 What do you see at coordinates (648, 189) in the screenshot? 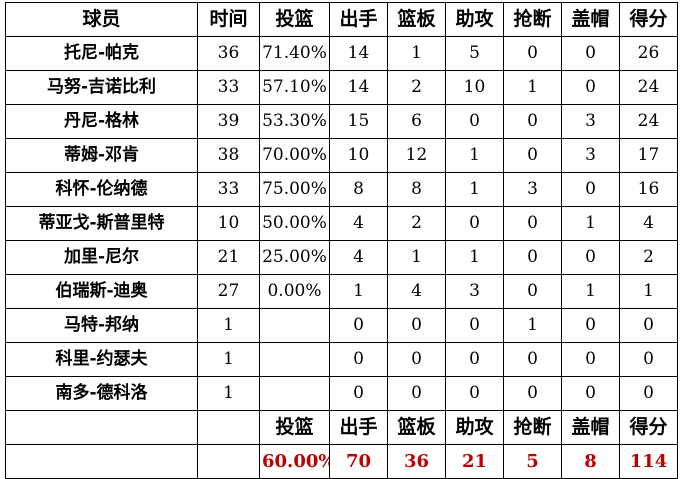
I see `cell-points: 16` at bounding box center [648, 189].